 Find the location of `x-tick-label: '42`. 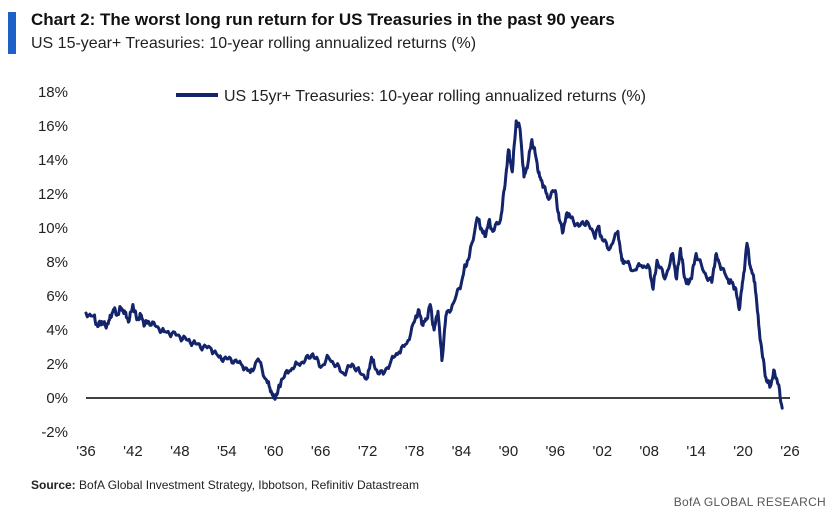

x-tick-label: '42 is located at coordinates (133, 451).